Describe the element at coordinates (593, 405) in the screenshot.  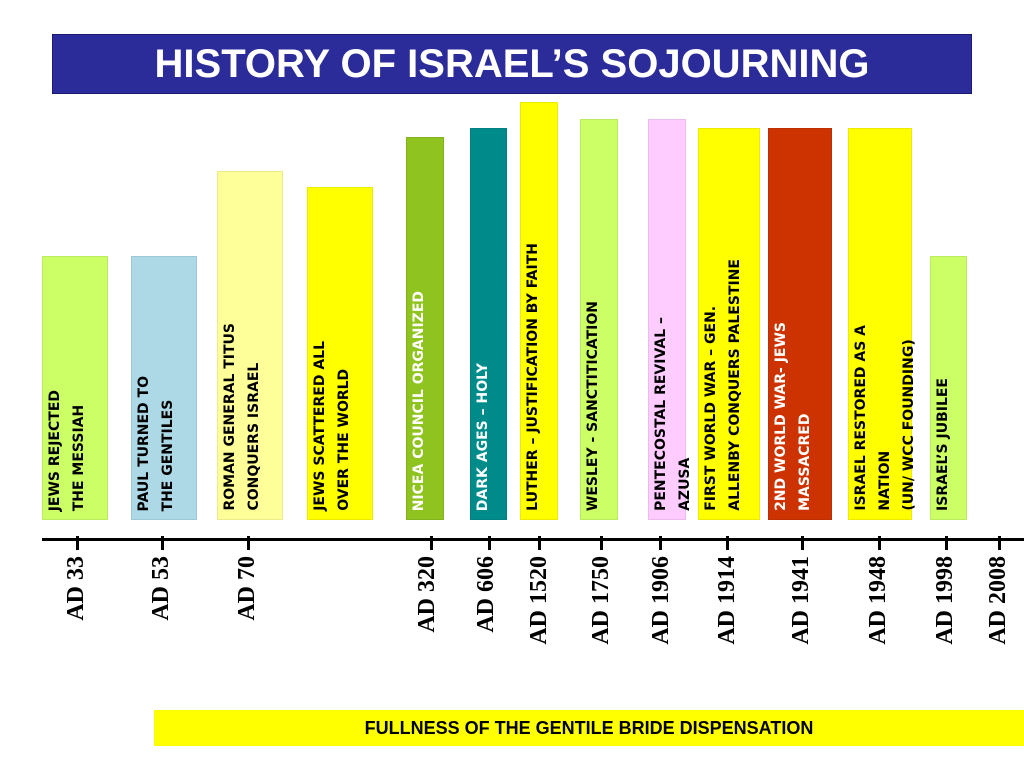
I see `event-label-wesley: WESLEY - SANCTITICATION` at that location.